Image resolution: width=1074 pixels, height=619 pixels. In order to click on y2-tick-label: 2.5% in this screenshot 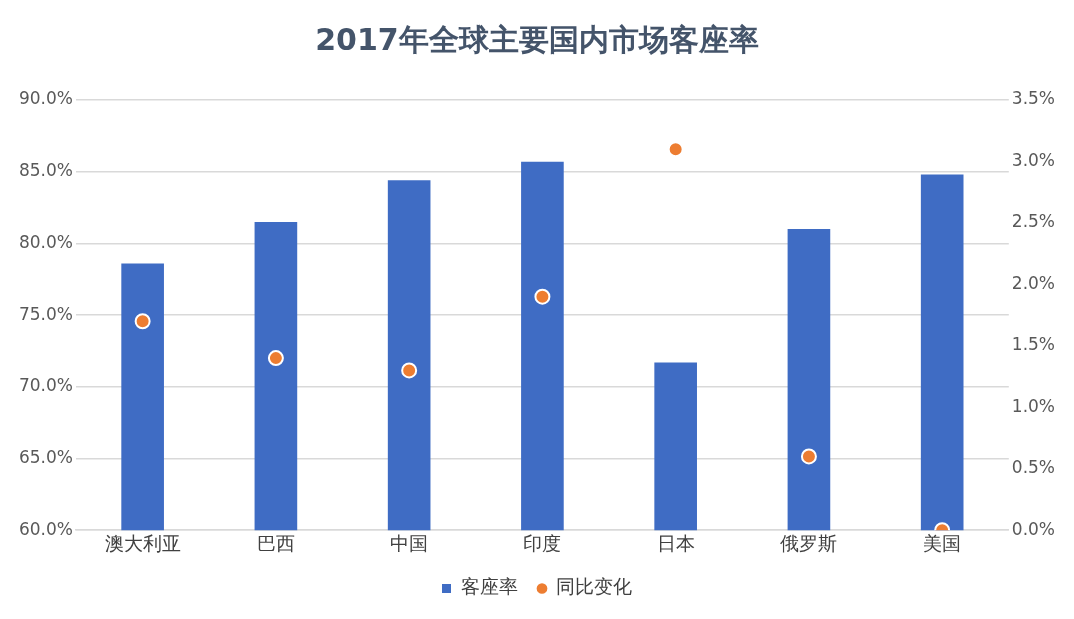, I will do `click(1033, 221)`.